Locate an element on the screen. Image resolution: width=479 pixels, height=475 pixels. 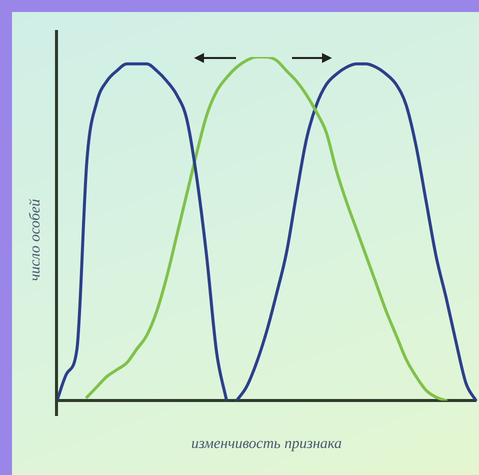
x-axis-title: изменчивость признака is located at coordinates (266, 444).